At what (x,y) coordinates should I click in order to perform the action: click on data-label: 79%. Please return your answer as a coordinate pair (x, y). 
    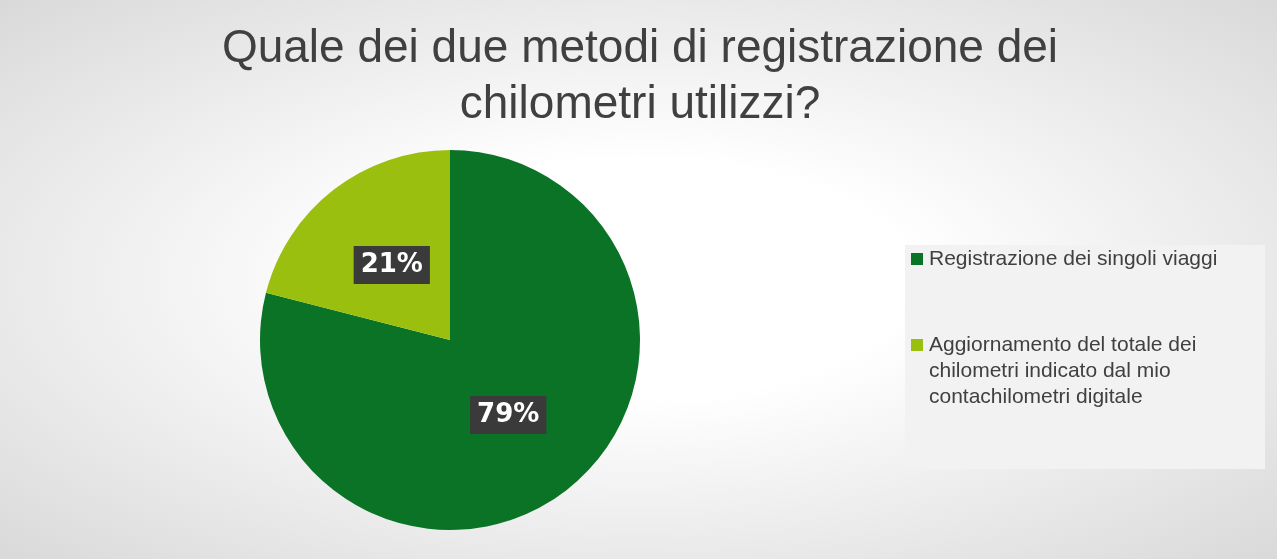
    Looking at the image, I should click on (508, 412).